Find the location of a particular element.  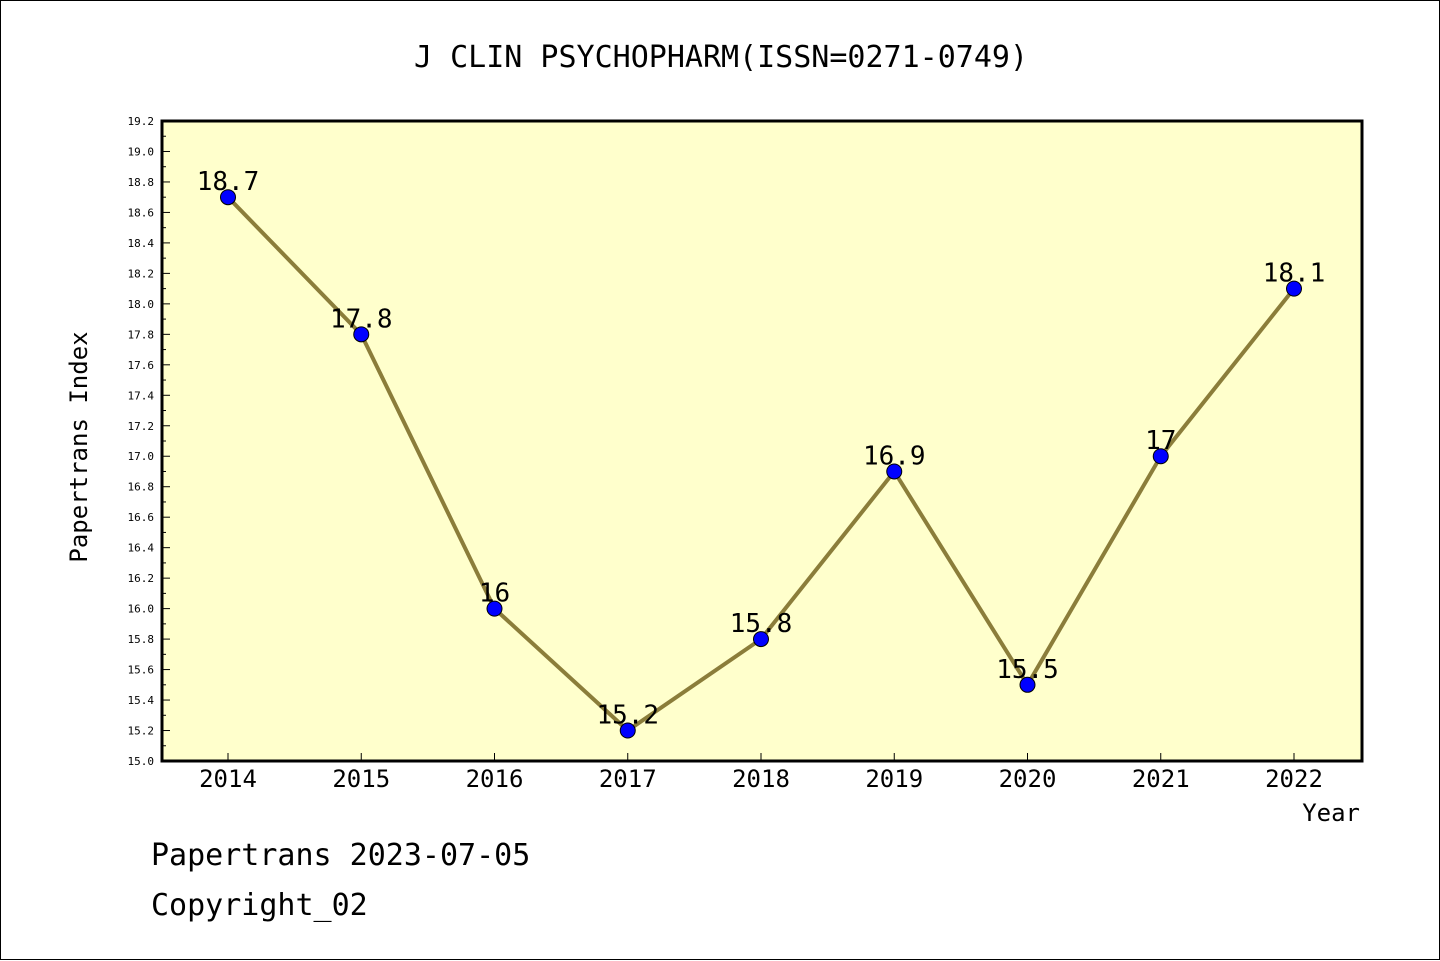

x-tick-label: 2016 is located at coordinates (495, 779).